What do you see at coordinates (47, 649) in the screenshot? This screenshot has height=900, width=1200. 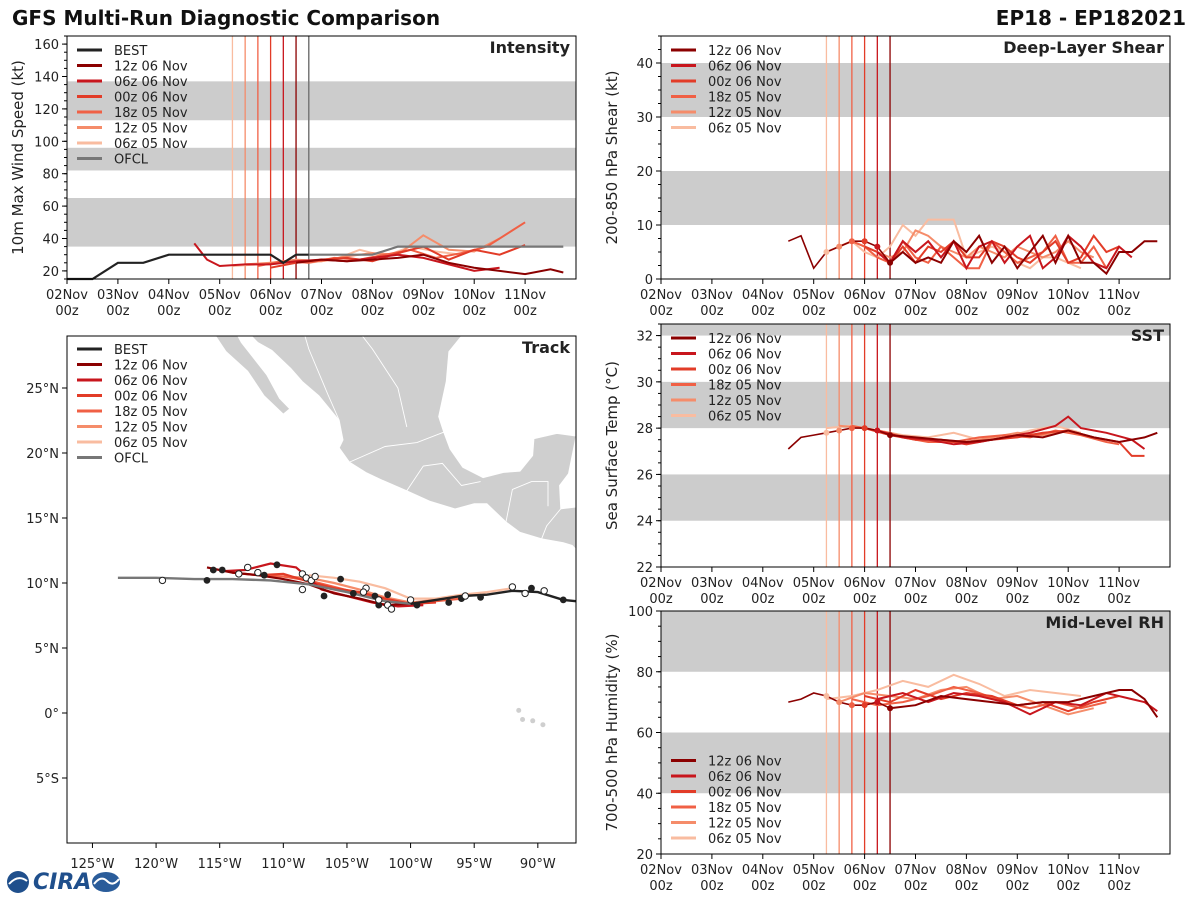 I see `track-y-tick-label: 5°N` at bounding box center [47, 649].